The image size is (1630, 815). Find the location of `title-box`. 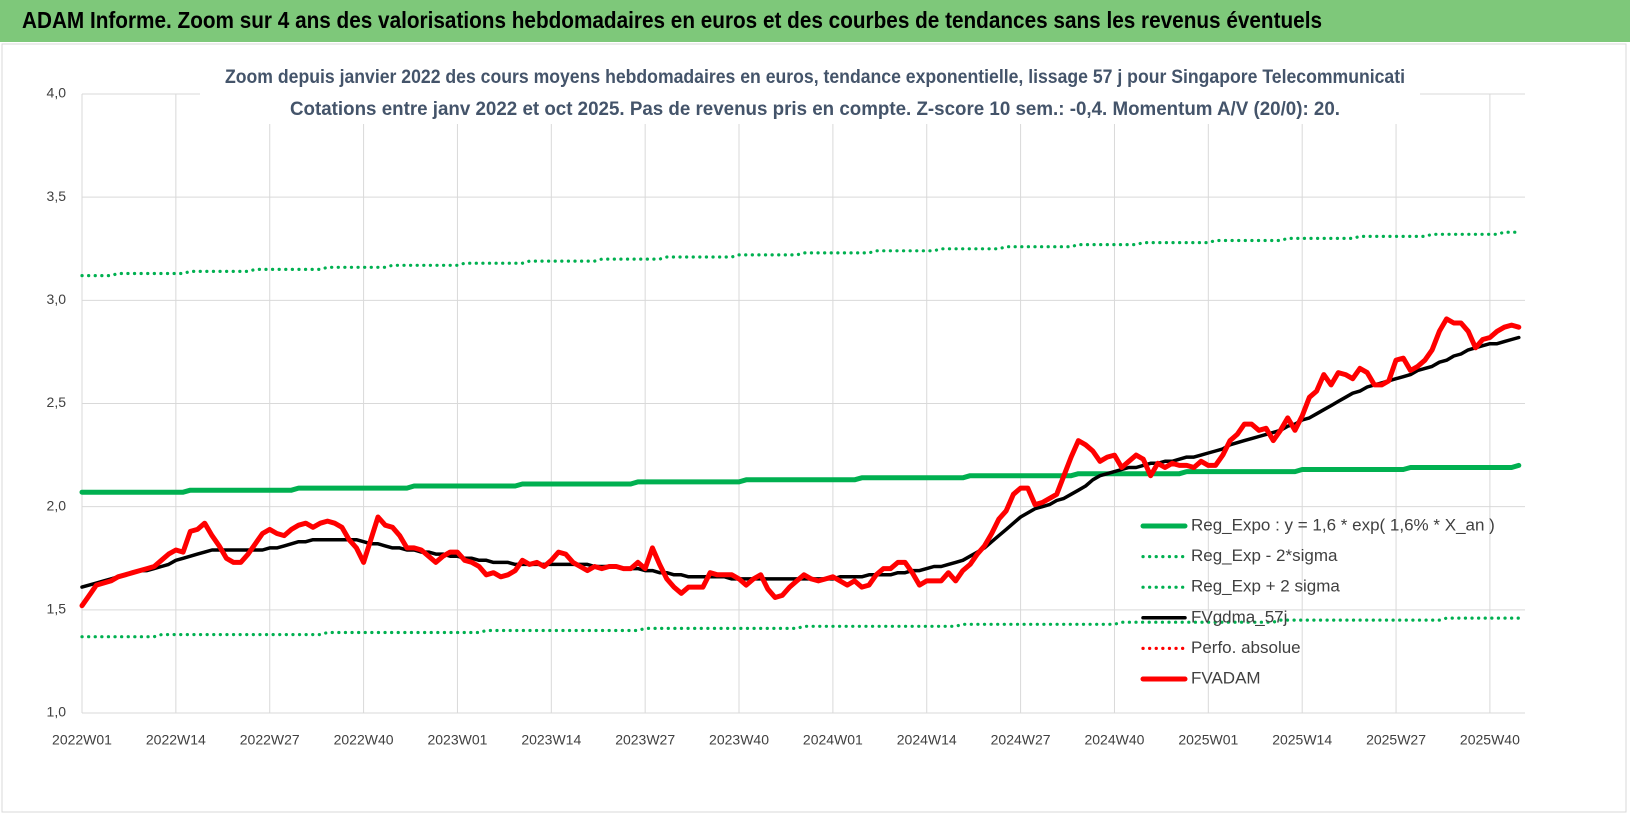

title-box is located at coordinates (810, 93).